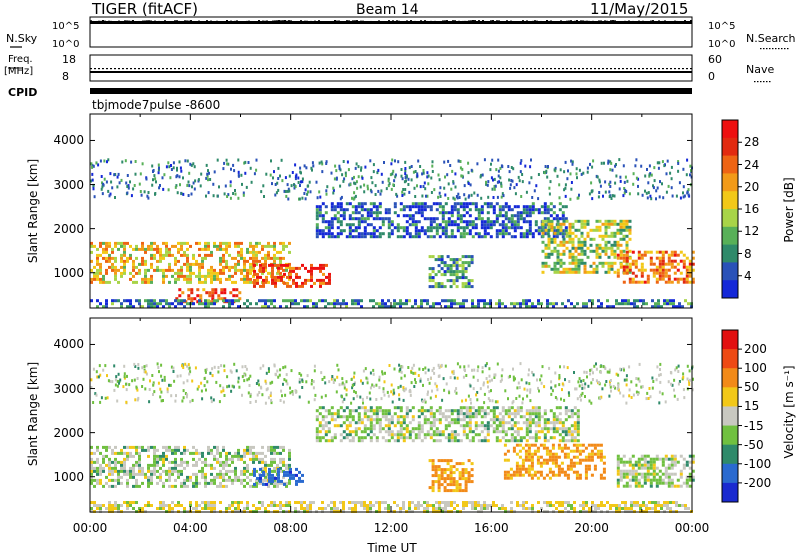 The width and height of the screenshot is (800, 555). Describe the element at coordinates (760, 69) in the screenshot. I see `nave-label: Nave` at that location.